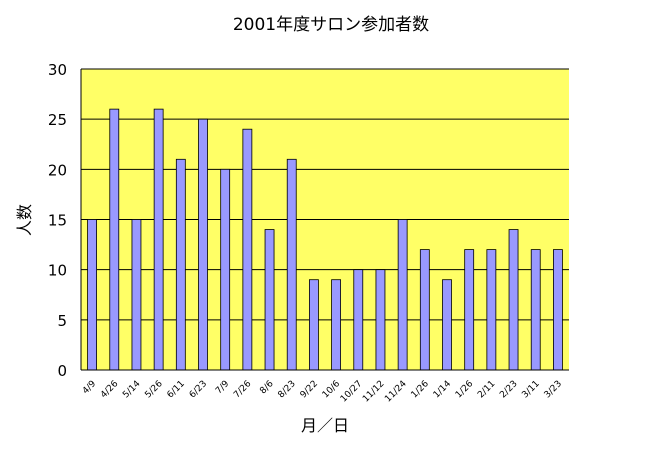 This screenshot has height=450, width=650. I want to click on x-tick-label: 4/9, so click(90, 388).